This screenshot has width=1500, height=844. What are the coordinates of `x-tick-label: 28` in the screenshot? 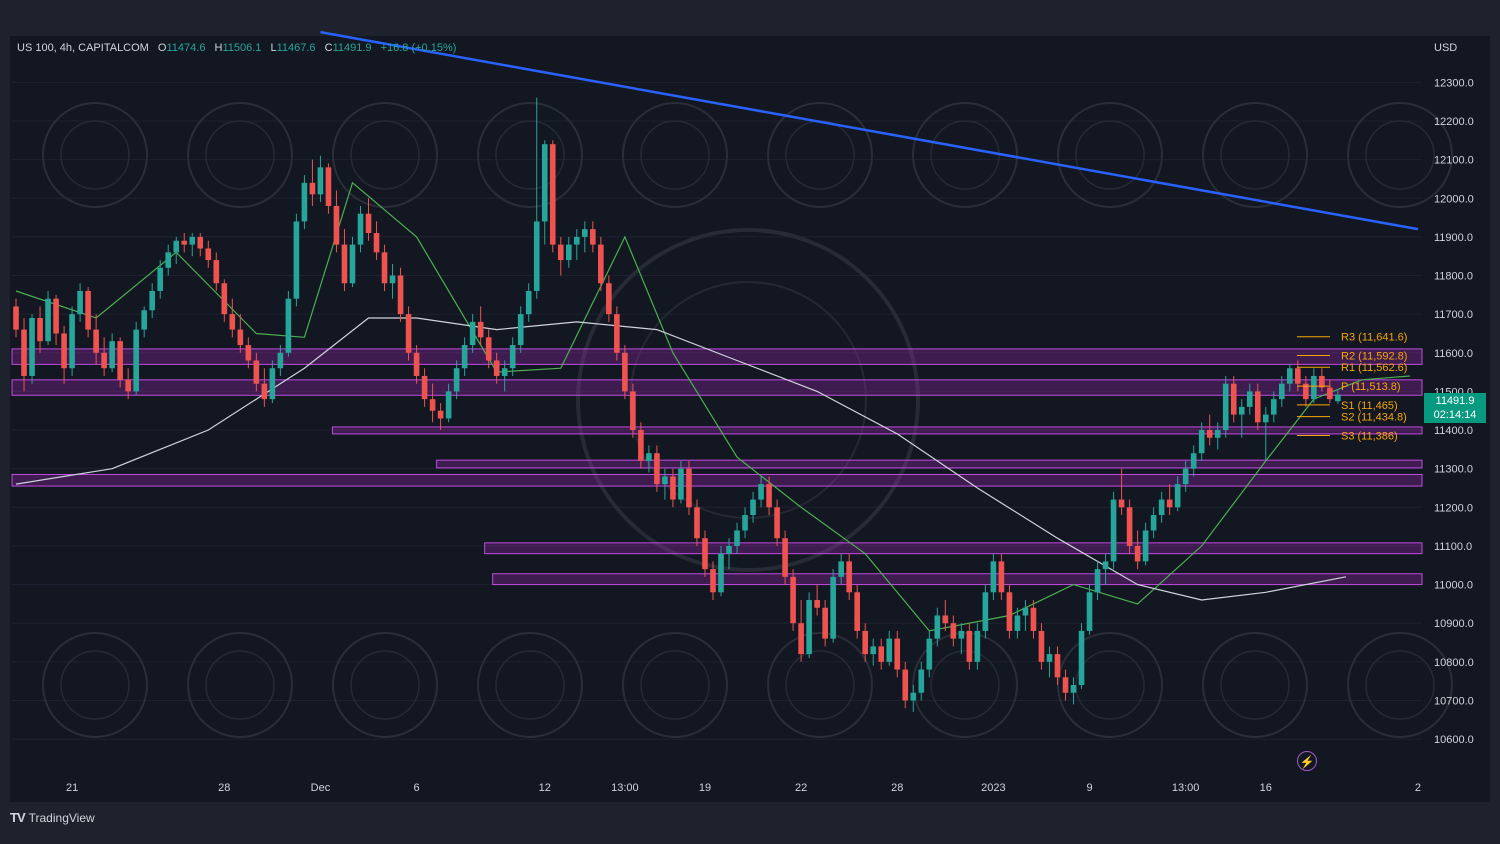 It's located at (897, 788).